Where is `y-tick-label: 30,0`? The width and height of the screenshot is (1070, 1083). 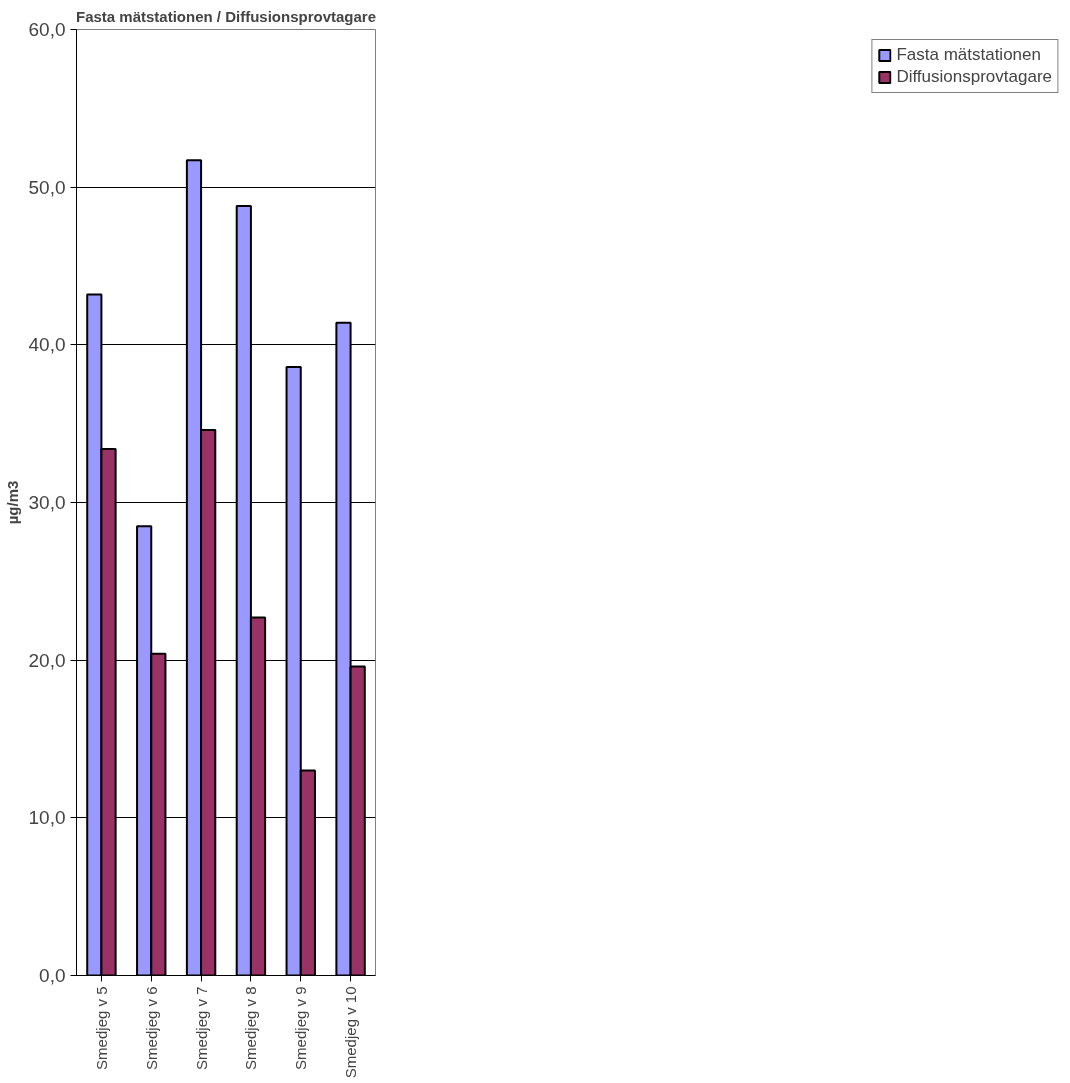 y-tick-label: 30,0 is located at coordinates (47, 502).